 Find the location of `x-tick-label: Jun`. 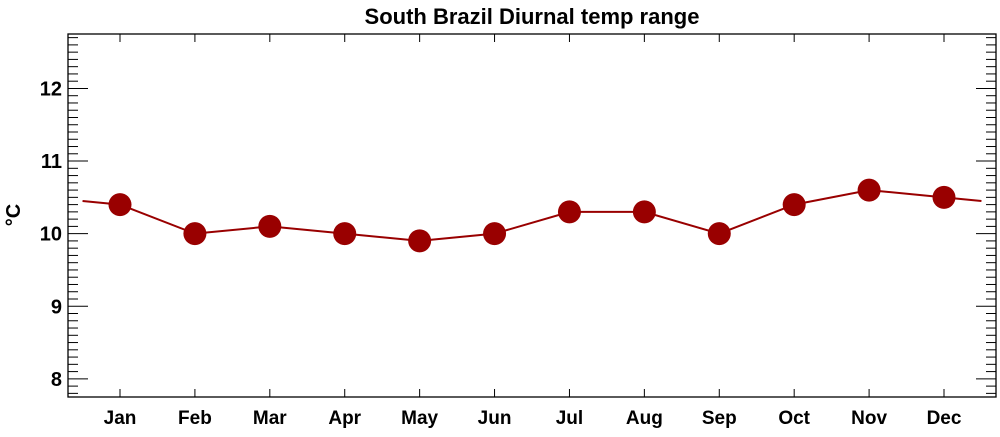

x-tick-label: Jun is located at coordinates (495, 418).